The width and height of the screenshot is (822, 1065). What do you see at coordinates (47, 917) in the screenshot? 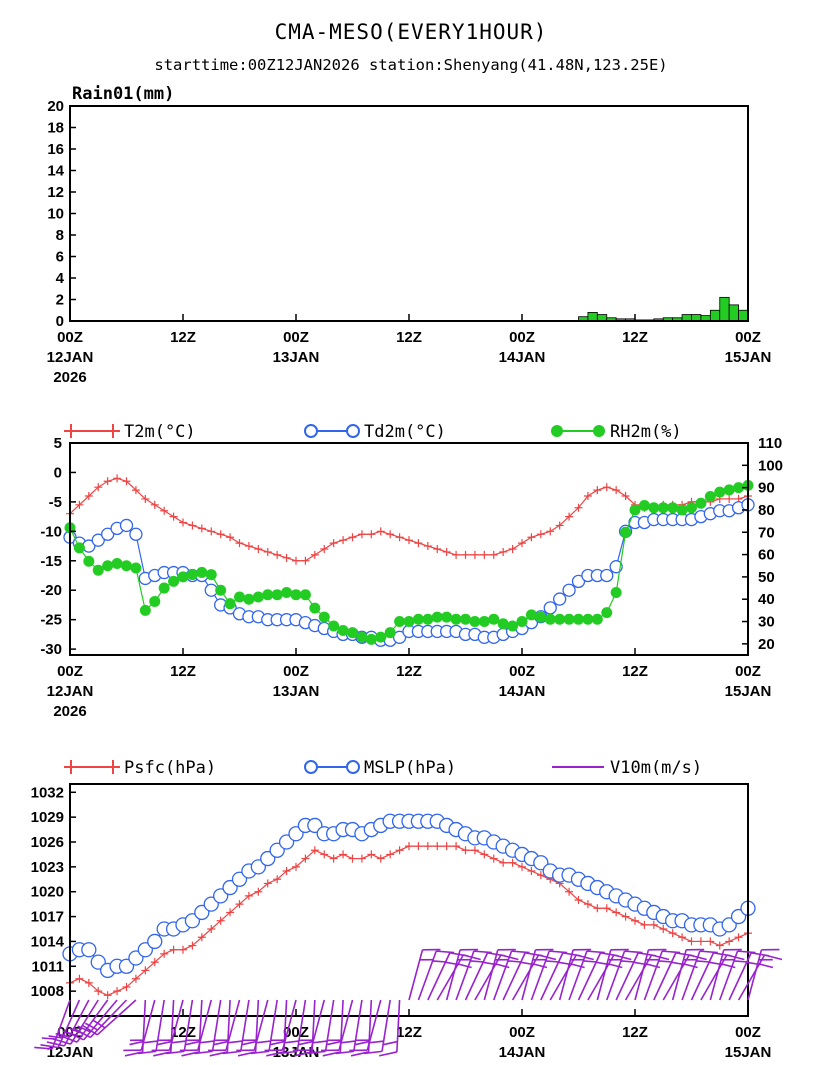
I see `y-tick-label: 1017` at bounding box center [47, 917].